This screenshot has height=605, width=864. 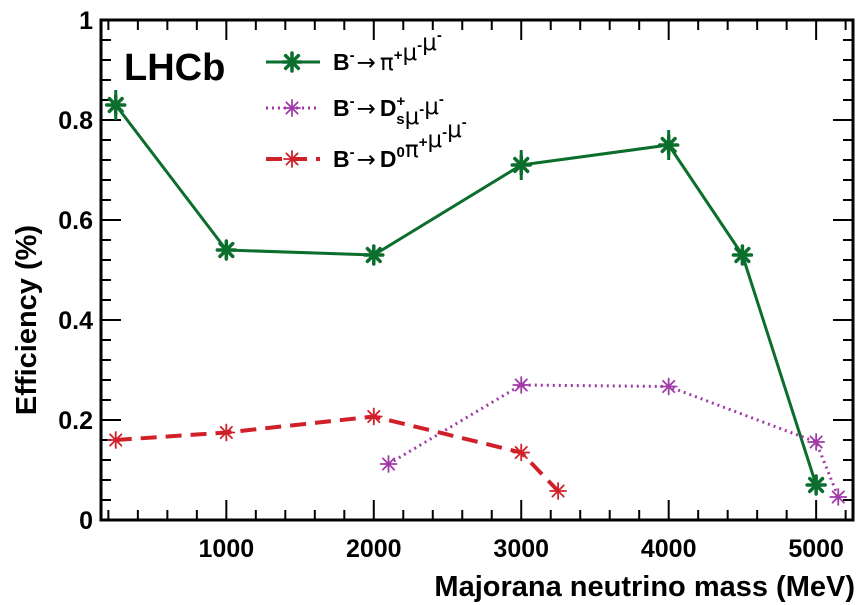 I want to click on legend-label: B-→ D0π+μ-μ-, so click(x=400, y=143).